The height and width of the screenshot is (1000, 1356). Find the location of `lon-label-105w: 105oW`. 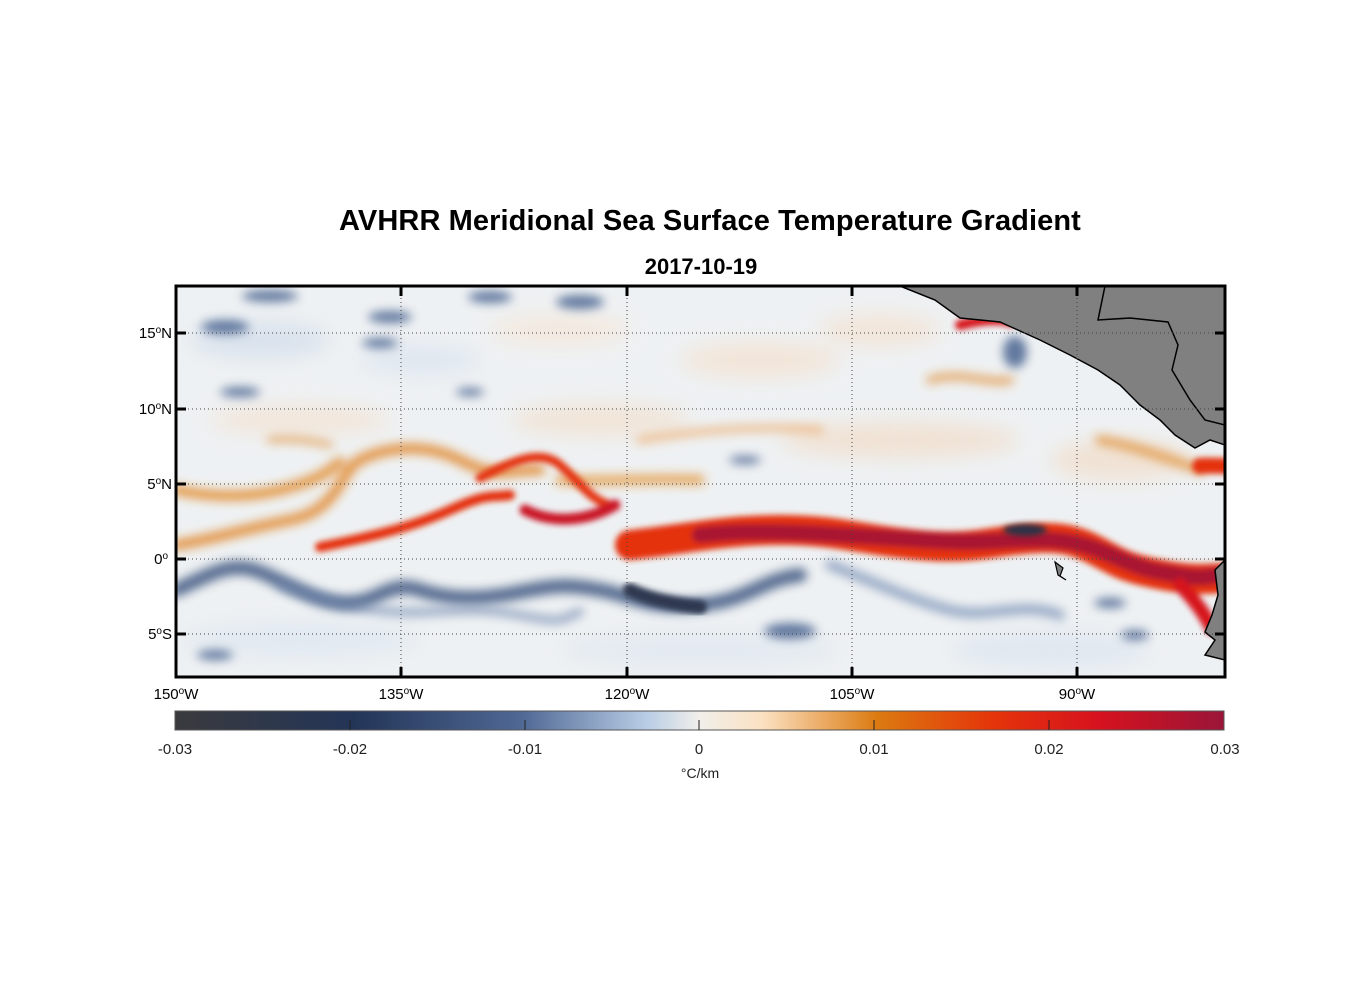

lon-label-105w: 105oW is located at coordinates (852, 694).